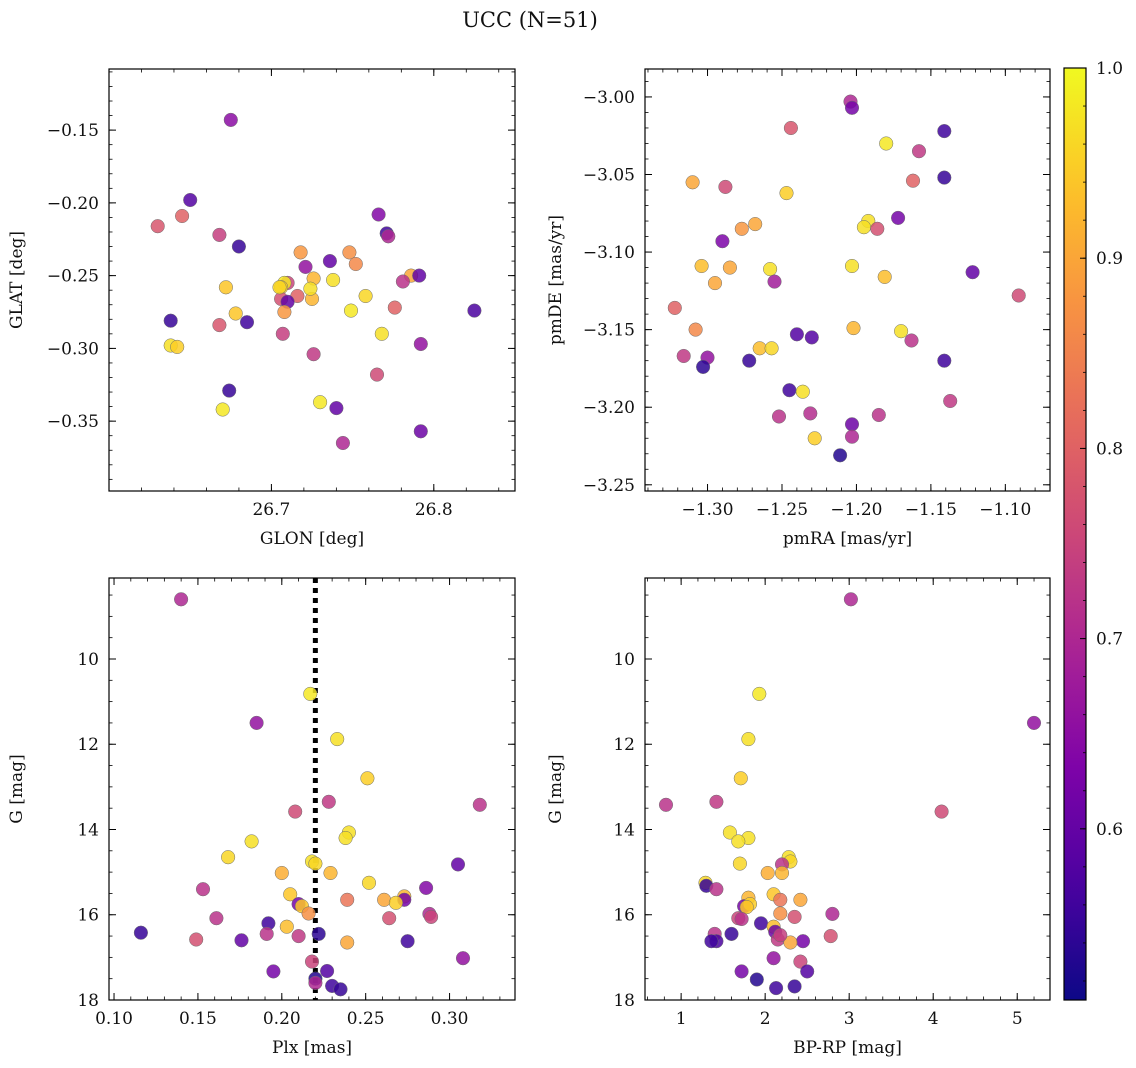  What do you see at coordinates (624, 830) in the screenshot?
I see `y-tick-label: 14` at bounding box center [624, 830].